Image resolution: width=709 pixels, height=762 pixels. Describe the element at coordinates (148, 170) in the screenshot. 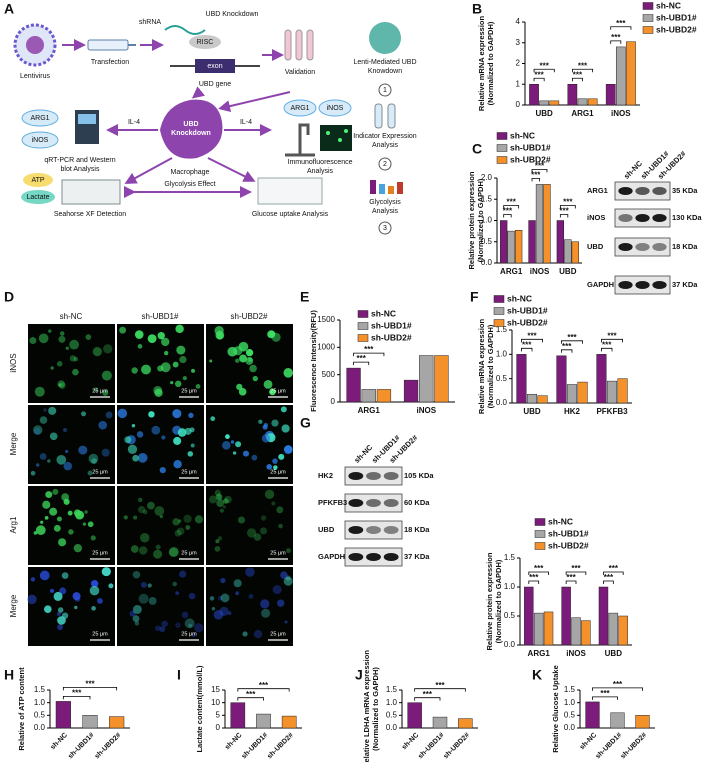

I see `arrow` at that location.